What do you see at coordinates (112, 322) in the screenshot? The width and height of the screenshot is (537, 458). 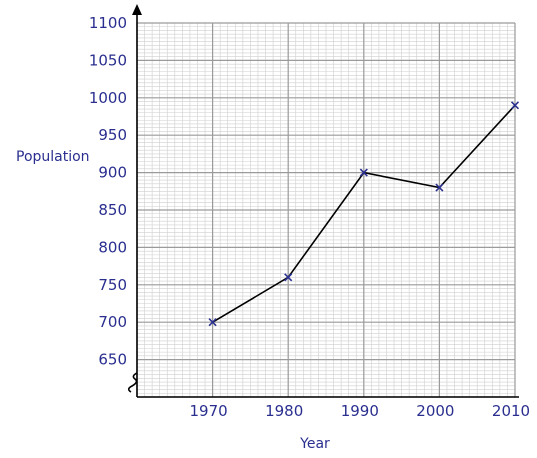 I see `y-tick-label: 700` at bounding box center [112, 322].